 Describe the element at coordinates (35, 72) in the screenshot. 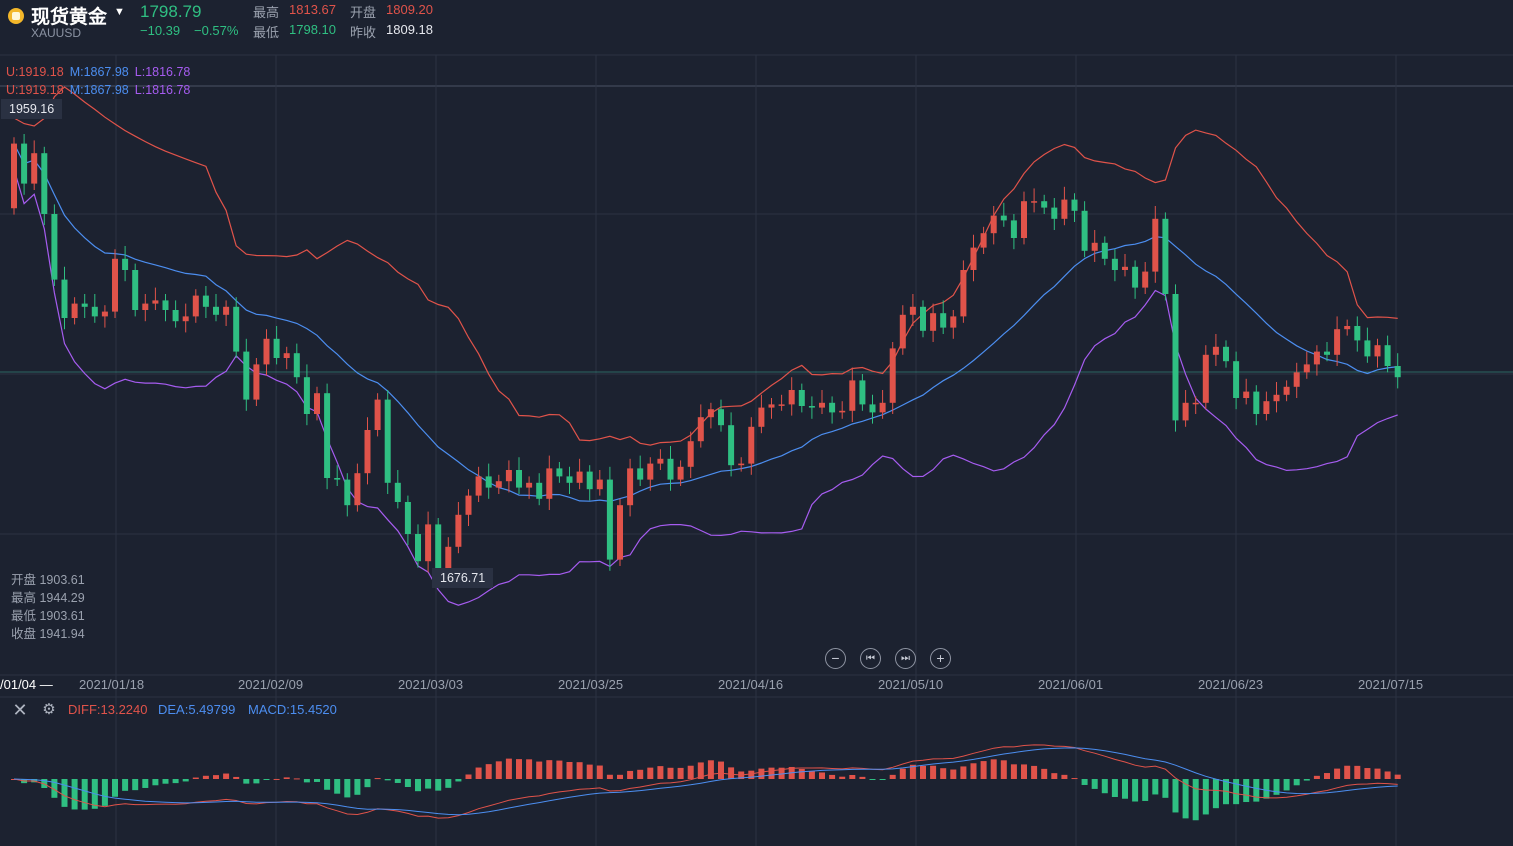

I see `boll-upper: U:1919.18` at that location.